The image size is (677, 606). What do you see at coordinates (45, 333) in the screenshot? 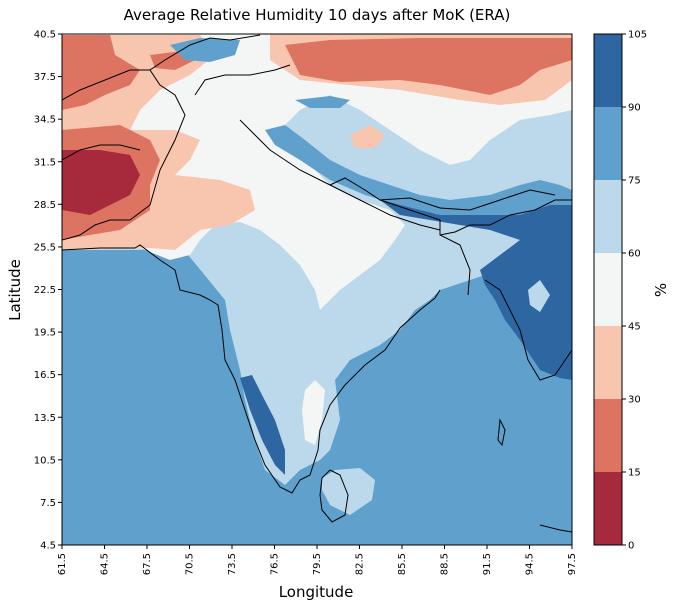
I see `y-tick-label: 19.5` at bounding box center [45, 333].